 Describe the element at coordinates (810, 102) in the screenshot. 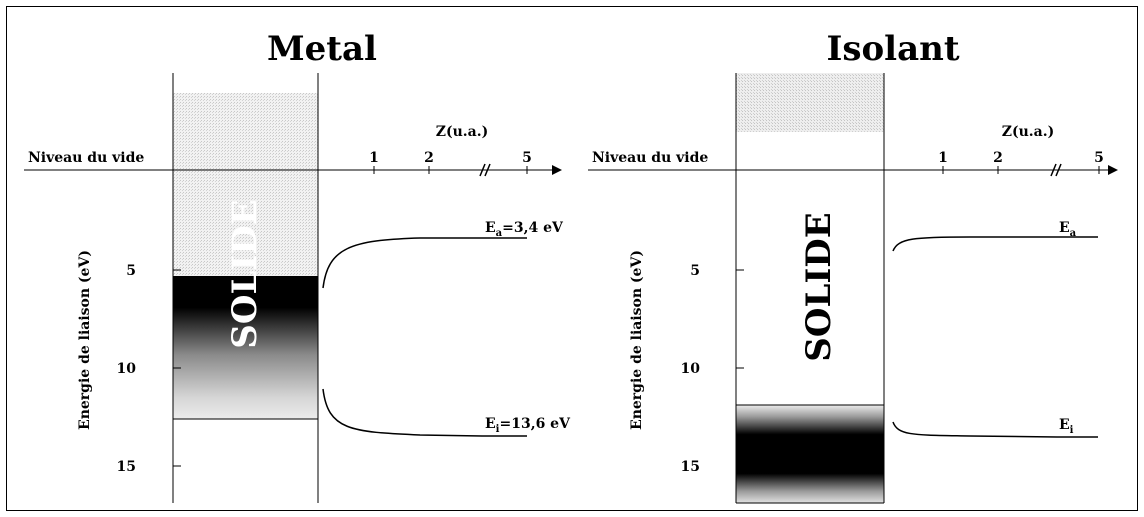

I see `isolant-conduction-band` at that location.